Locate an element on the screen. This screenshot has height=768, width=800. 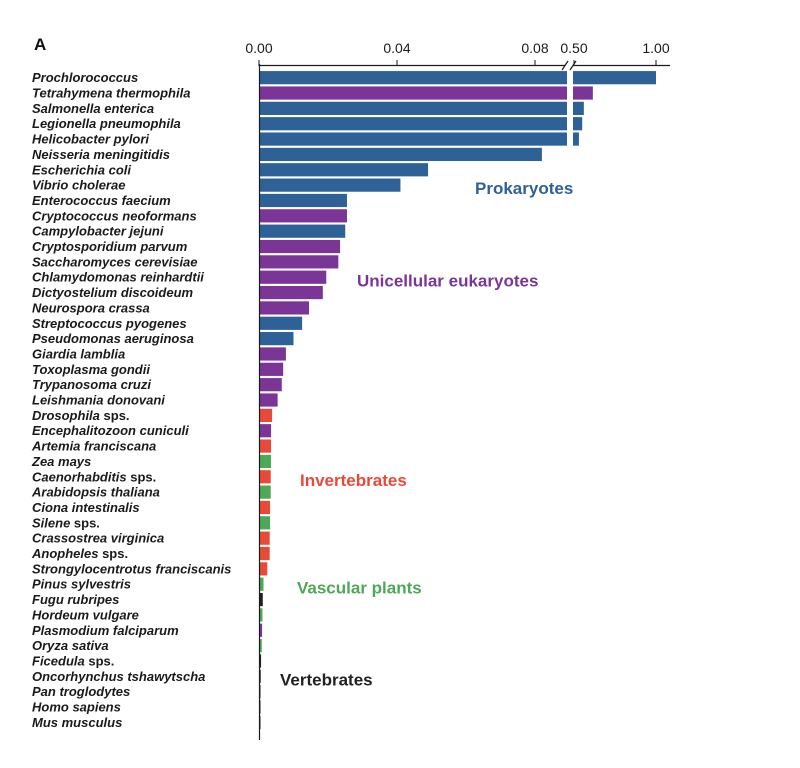
bar-cryptococcus-neoformans is located at coordinates (303, 216).